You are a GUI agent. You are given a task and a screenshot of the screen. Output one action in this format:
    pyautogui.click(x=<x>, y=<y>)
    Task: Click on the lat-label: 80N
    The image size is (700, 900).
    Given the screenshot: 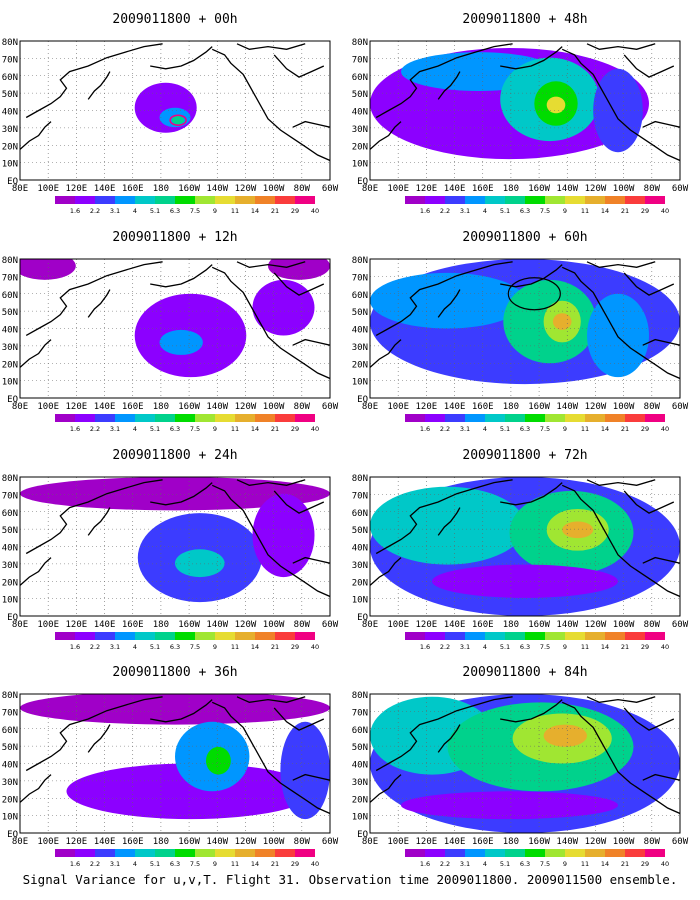 What is the action you would take?
    pyautogui.click(x=360, y=43)
    